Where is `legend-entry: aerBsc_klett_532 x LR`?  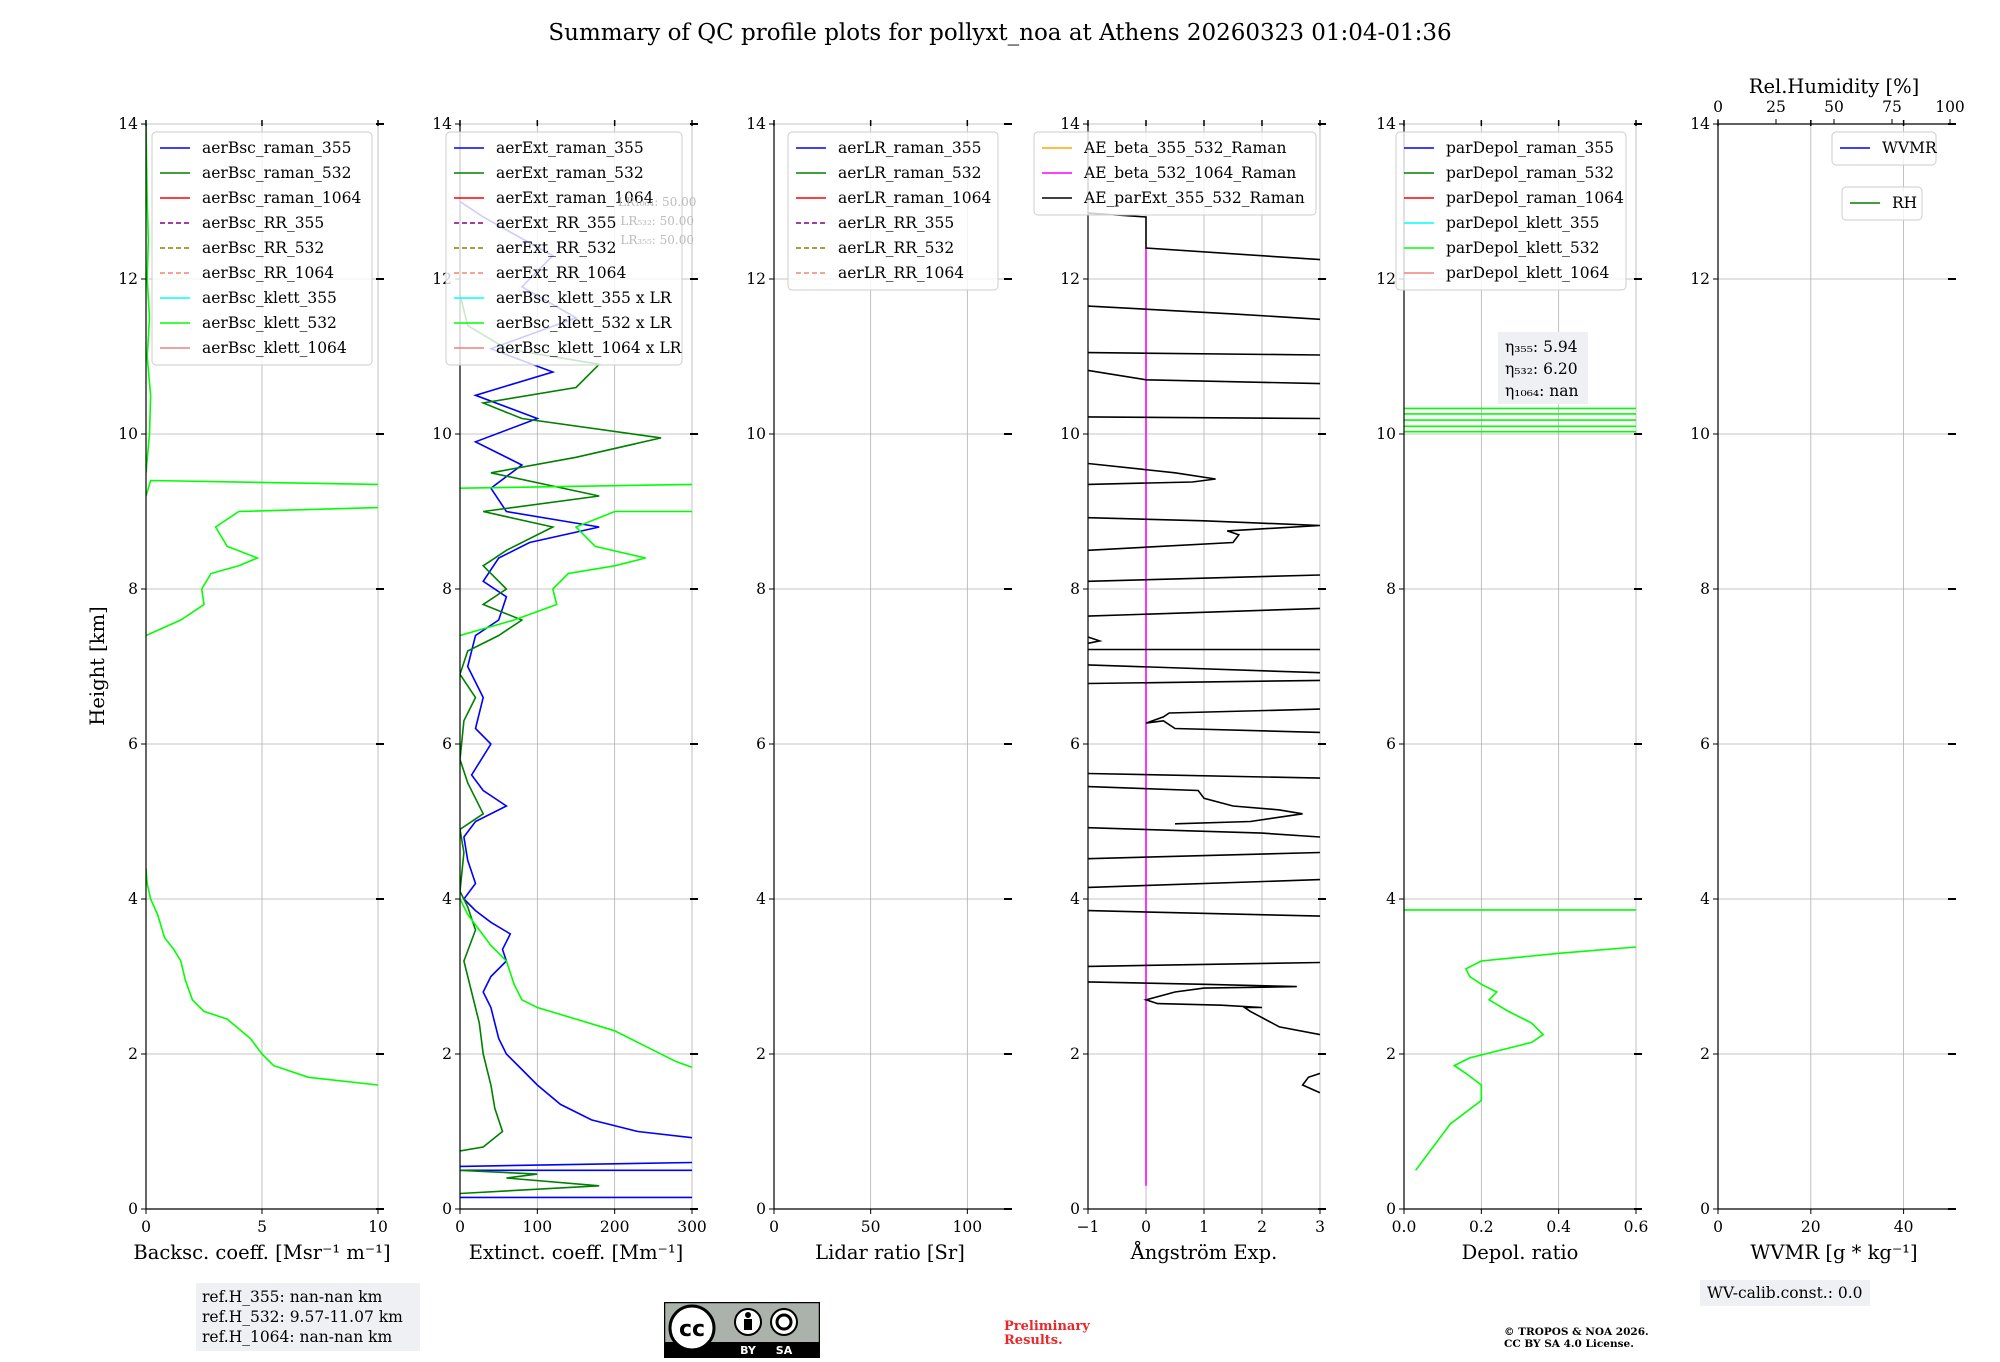
legend-entry: aerBsc_klett_532 x LR is located at coordinates (584, 323).